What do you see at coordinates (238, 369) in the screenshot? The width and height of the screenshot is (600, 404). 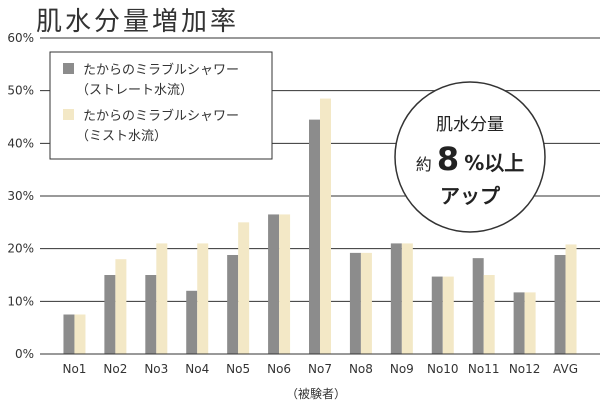 I see `x-tick-label: No5` at bounding box center [238, 369].